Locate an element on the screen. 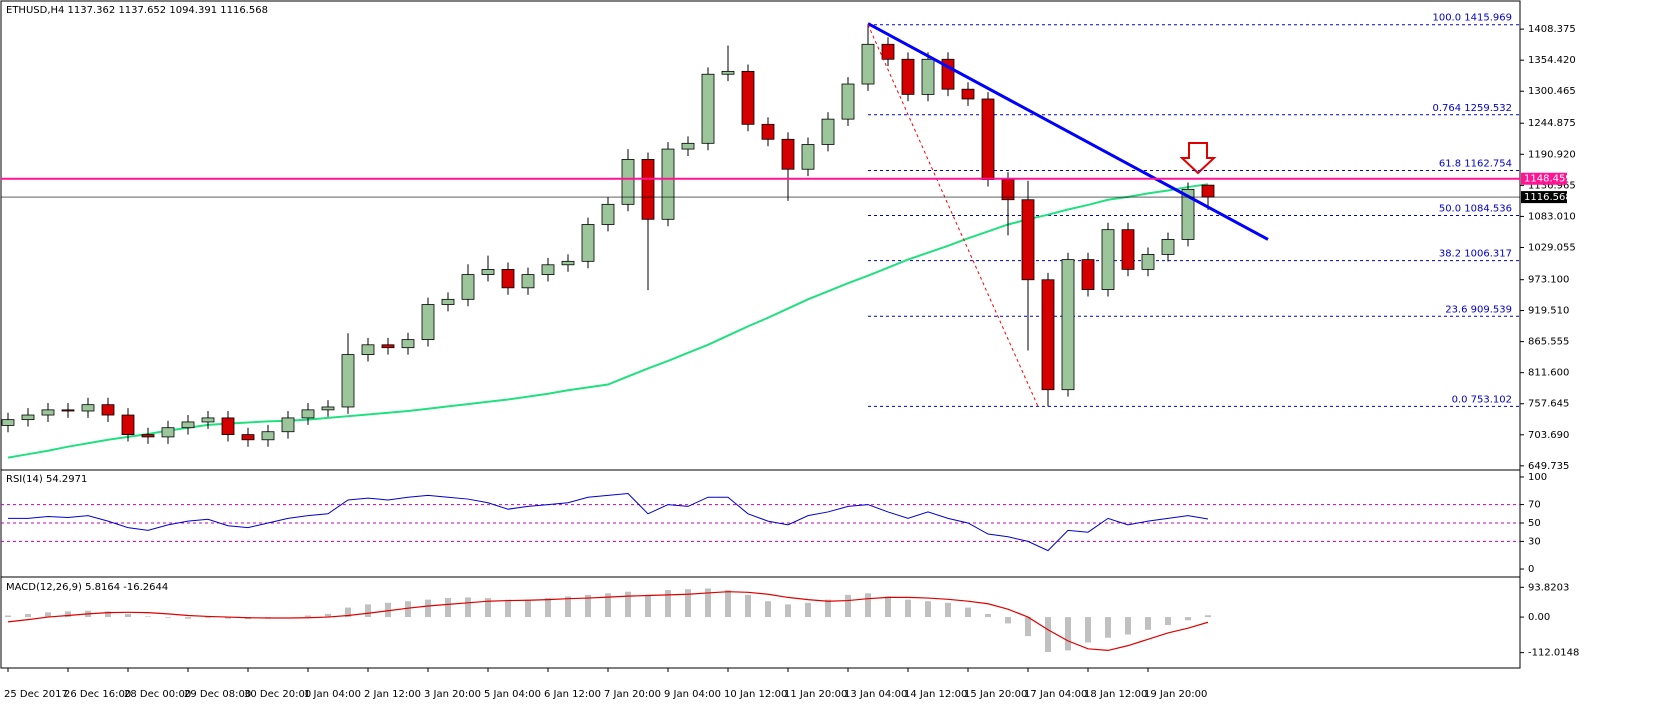 The height and width of the screenshot is (720, 1663). y-tick-label: 1408.375 is located at coordinates (1552, 29).